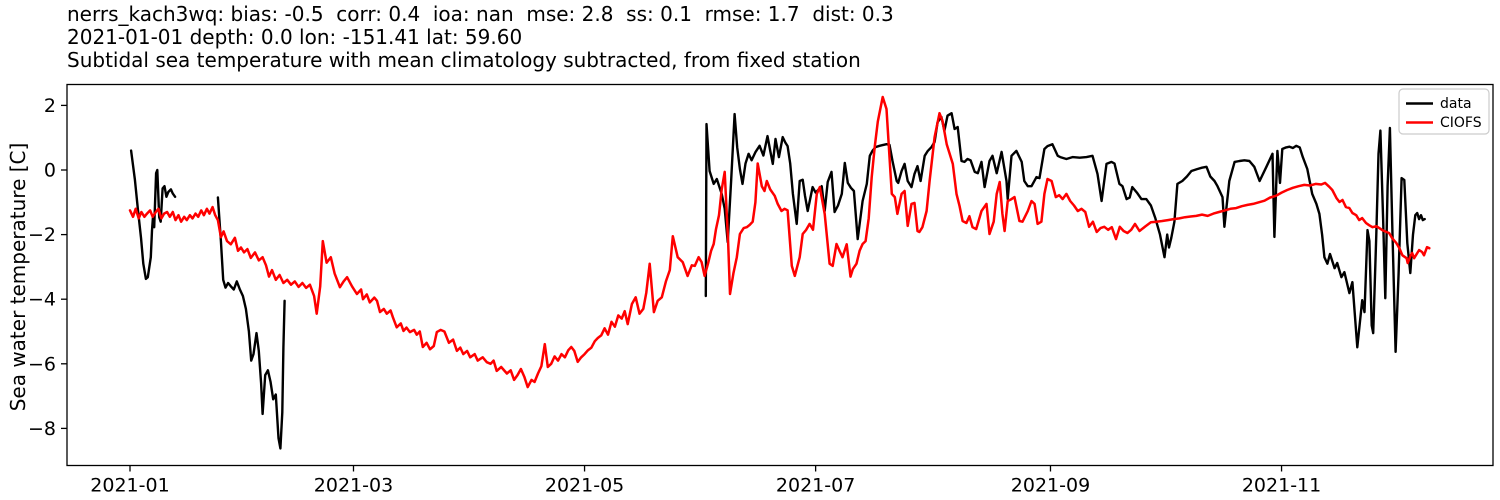 The image size is (1500, 500). Describe the element at coordinates (50, 106) in the screenshot. I see `y-tick-label: 2` at that location.